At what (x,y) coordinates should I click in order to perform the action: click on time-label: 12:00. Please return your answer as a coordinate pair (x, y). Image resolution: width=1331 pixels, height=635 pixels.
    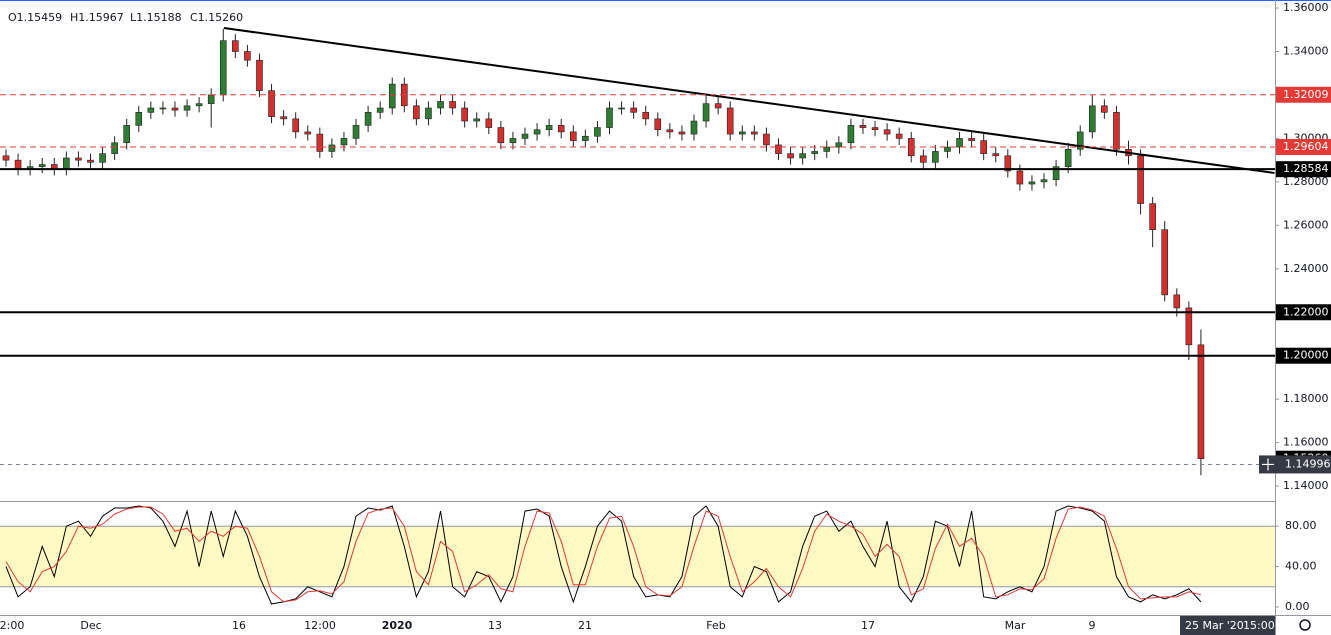
    Looking at the image, I should click on (320, 625).